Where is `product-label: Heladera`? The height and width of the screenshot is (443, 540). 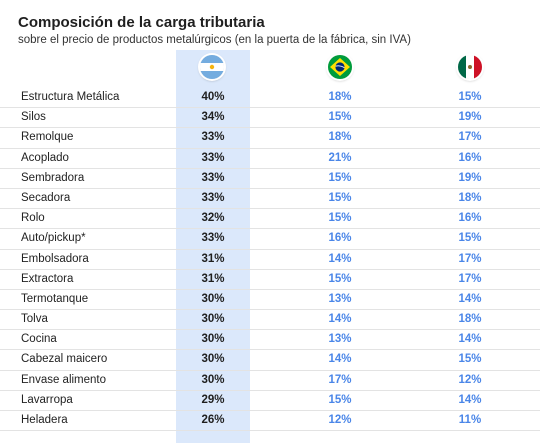 product-label: Heladera is located at coordinates (44, 420).